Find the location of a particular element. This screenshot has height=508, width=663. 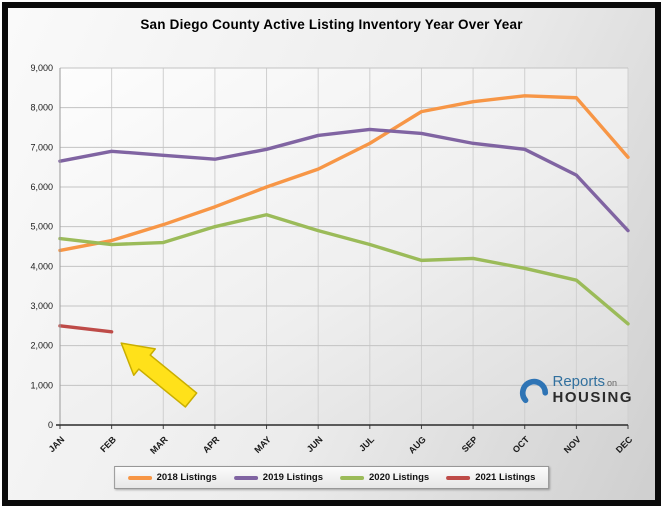

y-axis-tick-label: 0 is located at coordinates (50, 425).